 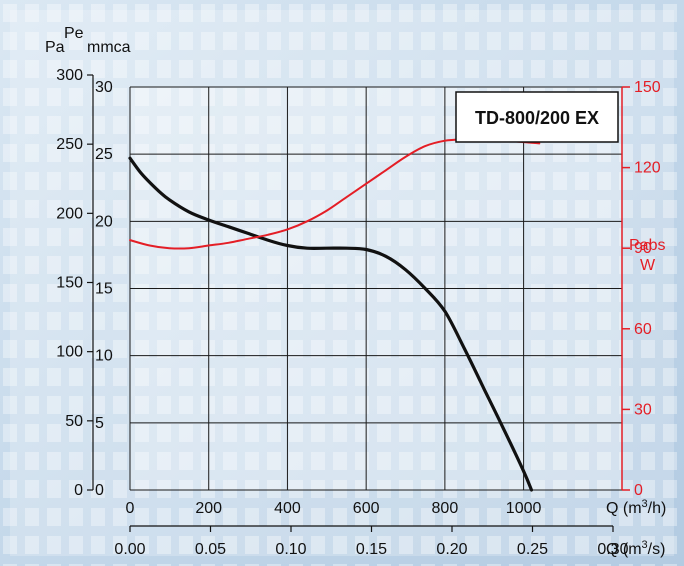 I want to click on m3h-tick-label: 600, so click(x=366, y=508).